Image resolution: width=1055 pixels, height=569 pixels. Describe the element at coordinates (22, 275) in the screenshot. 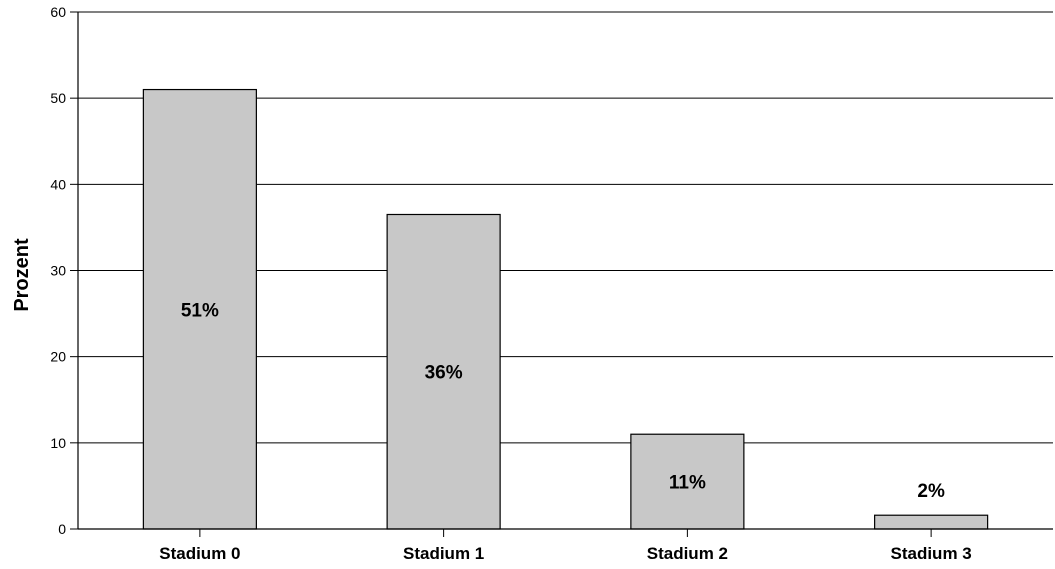

I see `y-axis-title: Prozent` at that location.